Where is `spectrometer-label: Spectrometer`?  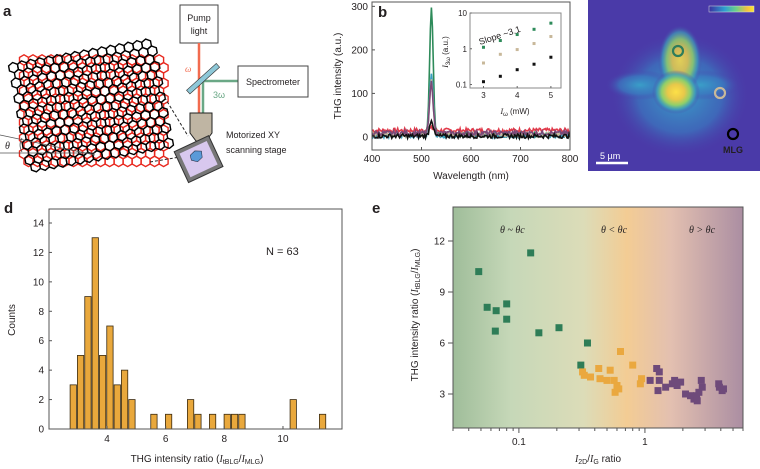 spectrometer-label: Spectrometer is located at coordinates (273, 82).